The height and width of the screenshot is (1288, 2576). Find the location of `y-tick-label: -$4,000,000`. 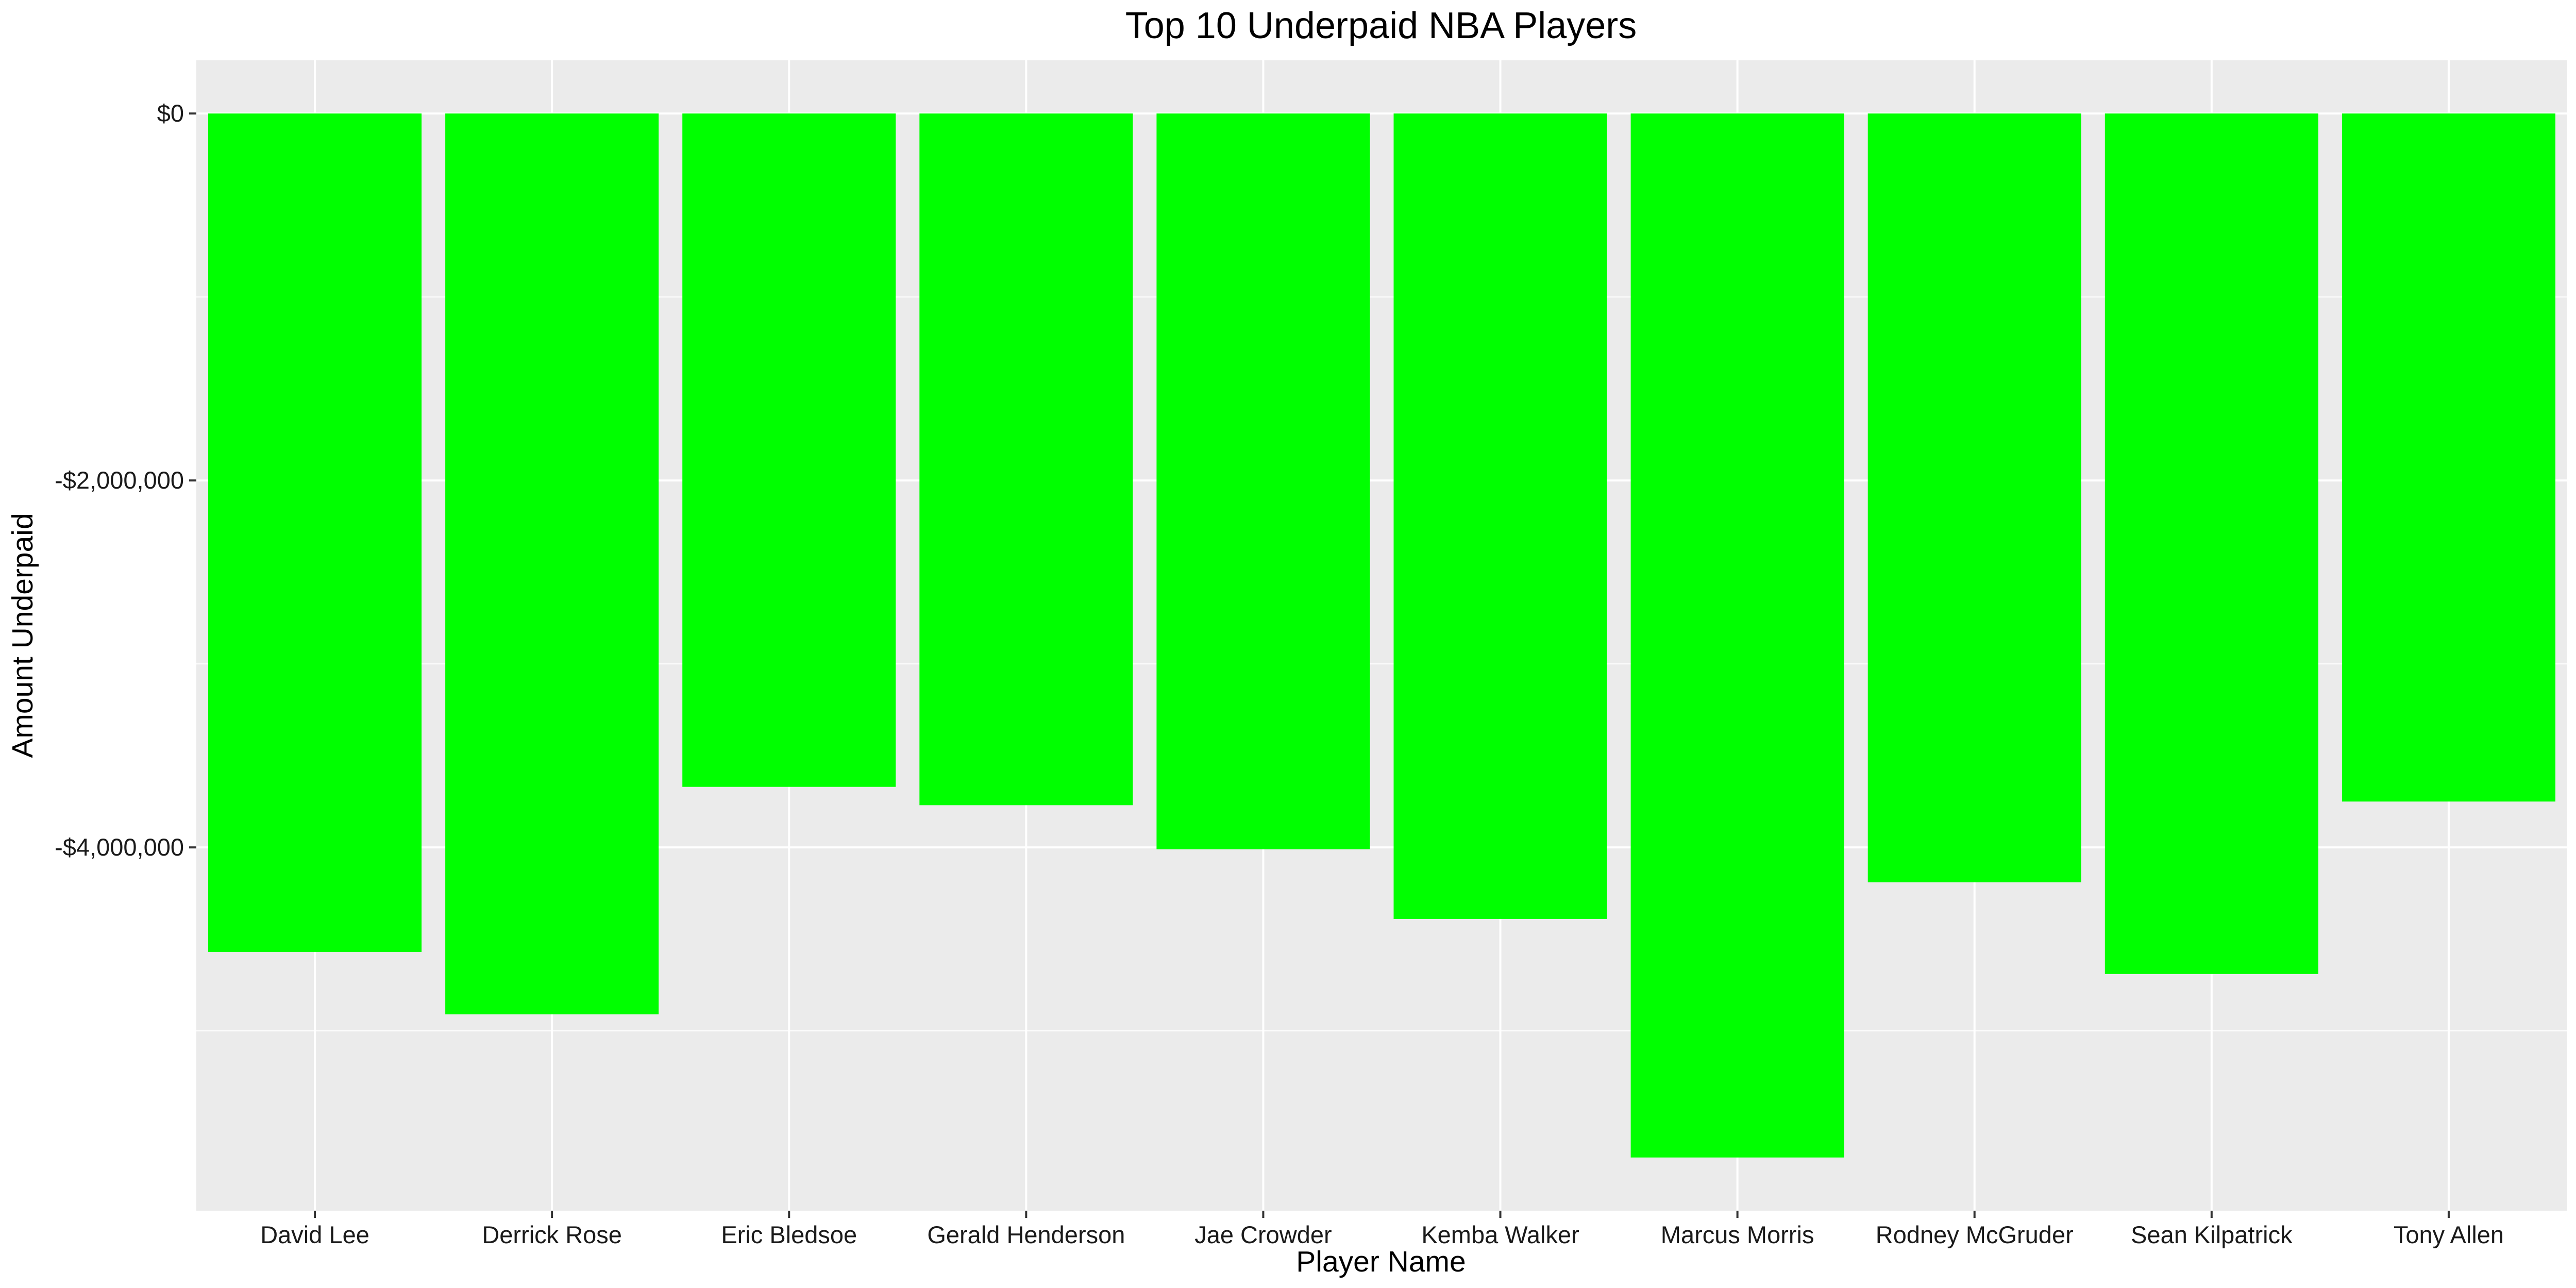

y-tick-label: -$4,000,000 is located at coordinates (119, 847).